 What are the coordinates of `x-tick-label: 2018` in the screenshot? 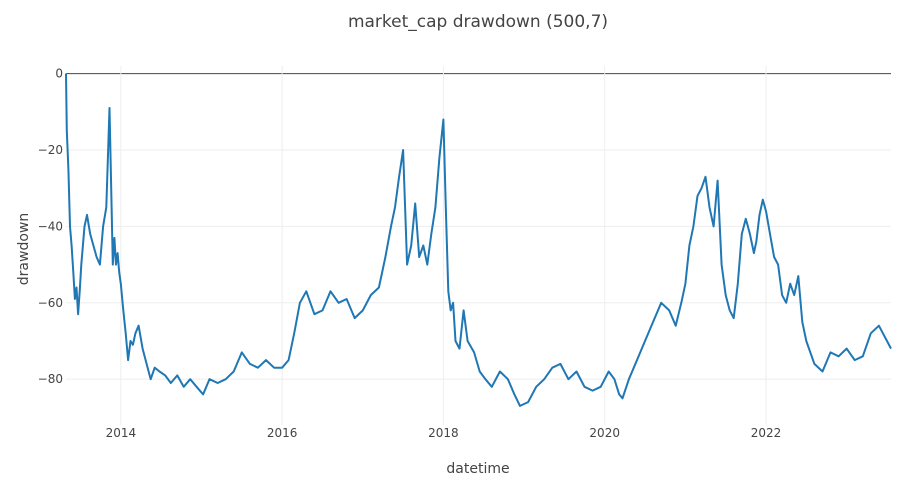 It's located at (443, 433).